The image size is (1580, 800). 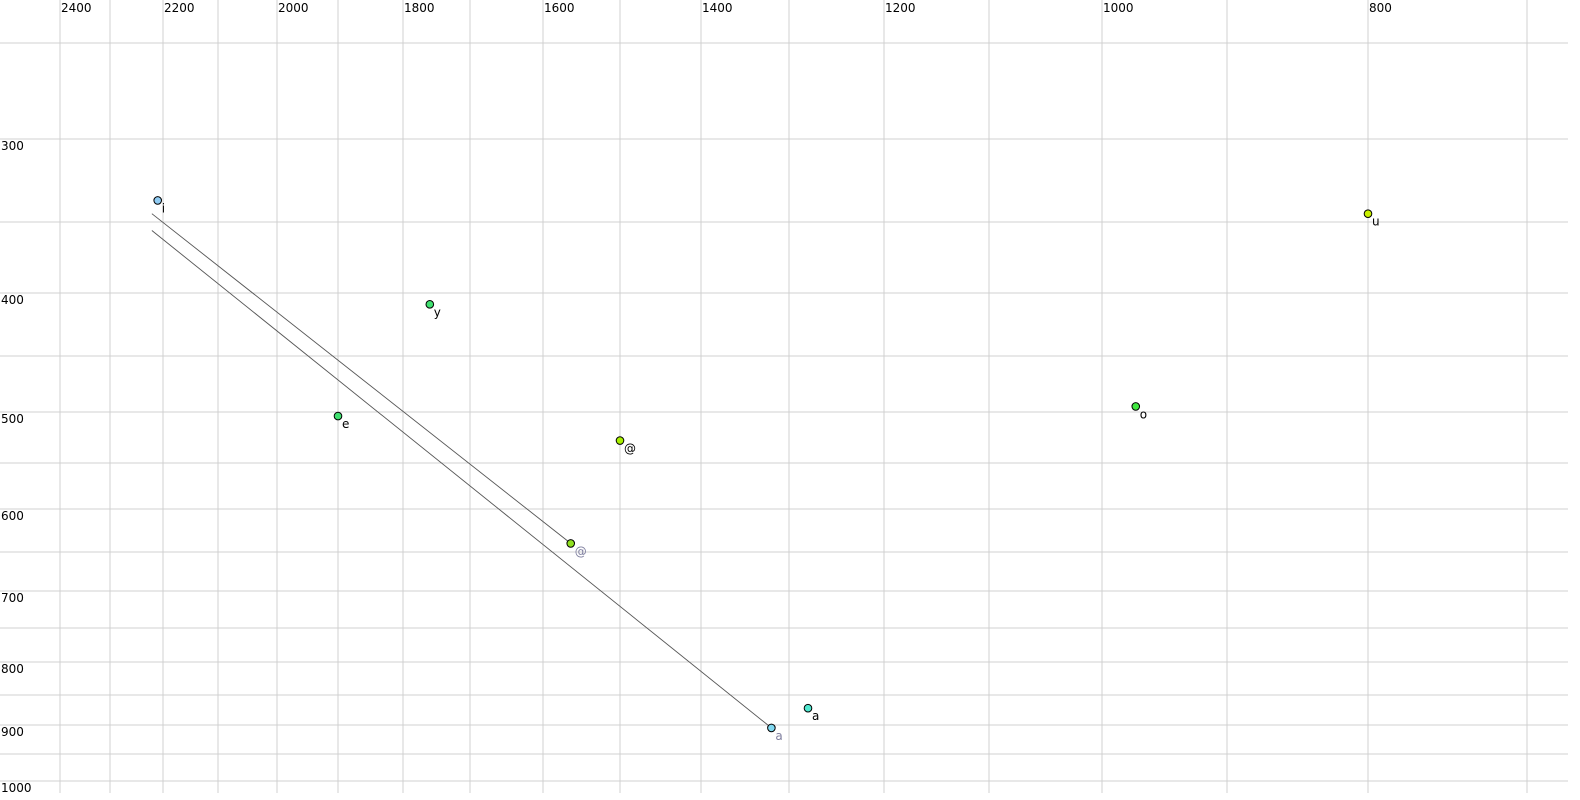 What do you see at coordinates (12, 419) in the screenshot?
I see `y-tick-label: 500` at bounding box center [12, 419].